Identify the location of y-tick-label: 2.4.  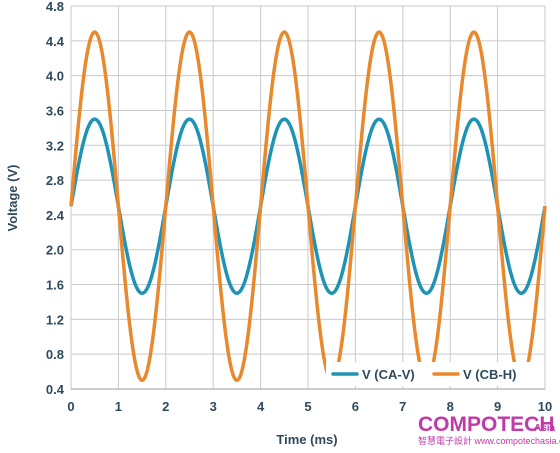
(55, 215).